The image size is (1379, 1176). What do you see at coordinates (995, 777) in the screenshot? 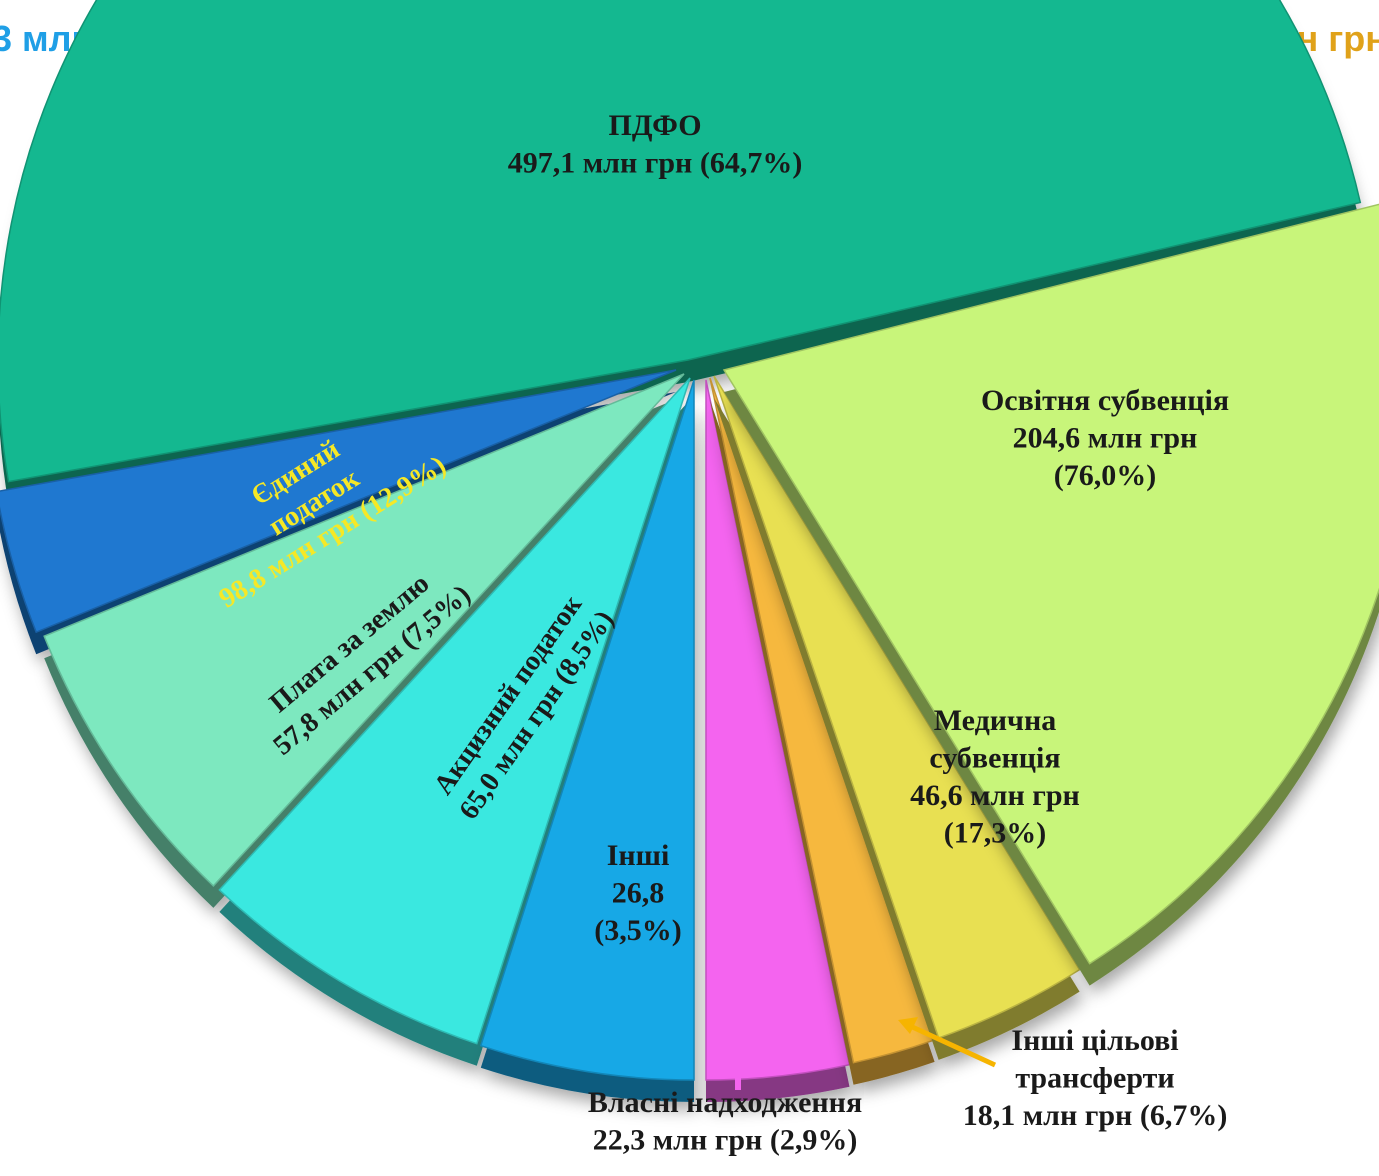
I see `label-медична-субвенція: Медична субвенція 46,6 млн грн (17,3%)` at bounding box center [995, 777].